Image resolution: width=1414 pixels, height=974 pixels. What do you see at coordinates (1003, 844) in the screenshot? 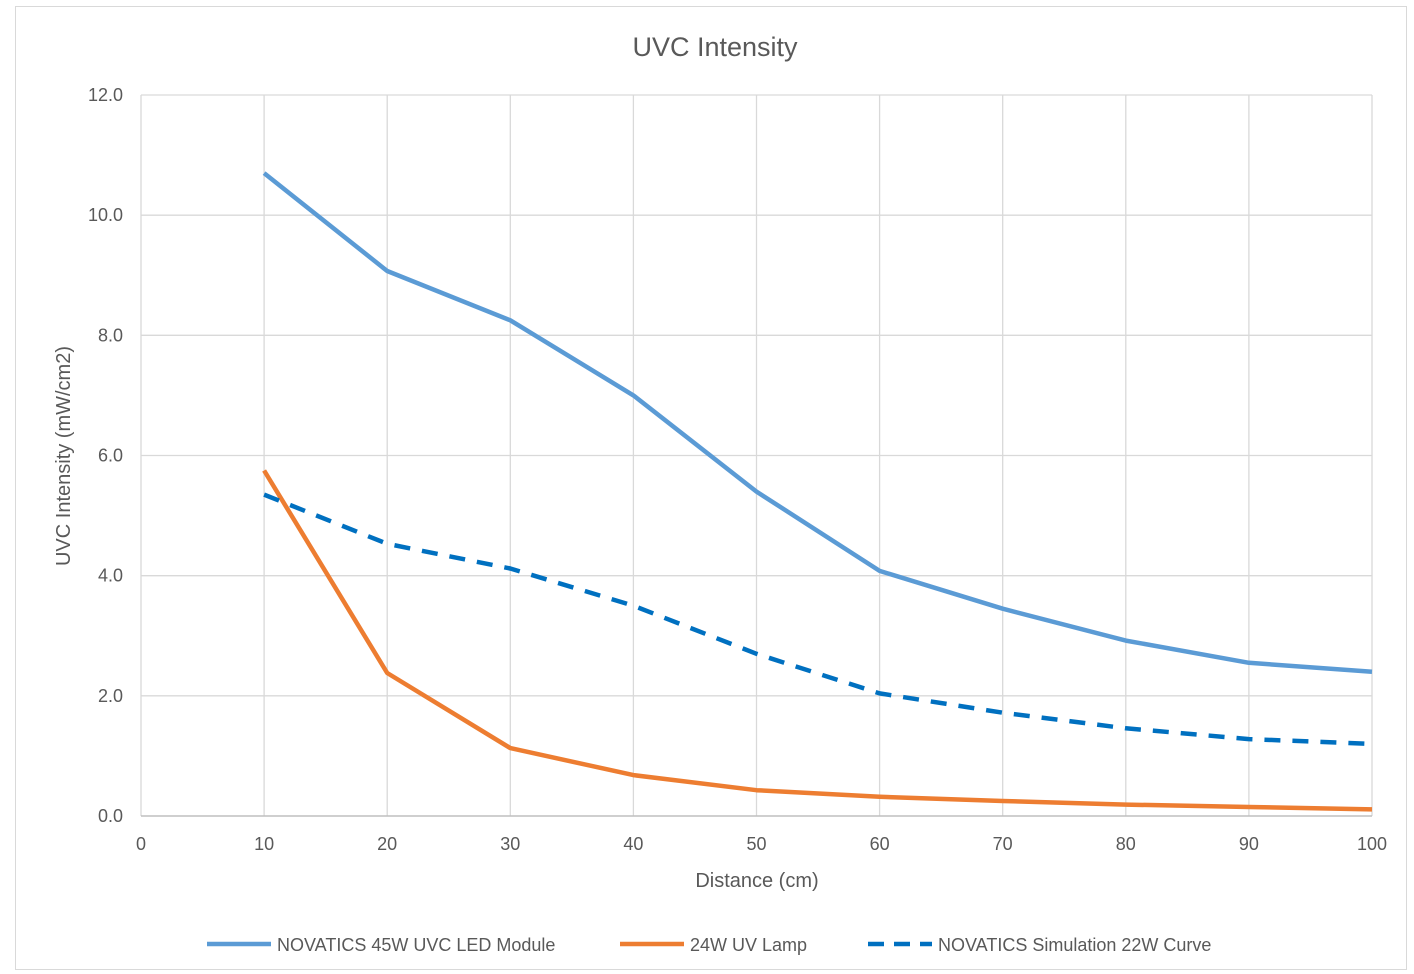
I see `x-tick-label: 70` at bounding box center [1003, 844].